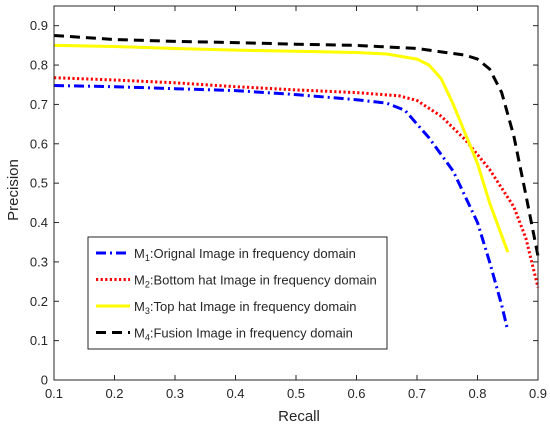 The width and height of the screenshot is (550, 428). What do you see at coordinates (175, 393) in the screenshot?
I see `x-tick-label: 0.3` at bounding box center [175, 393].